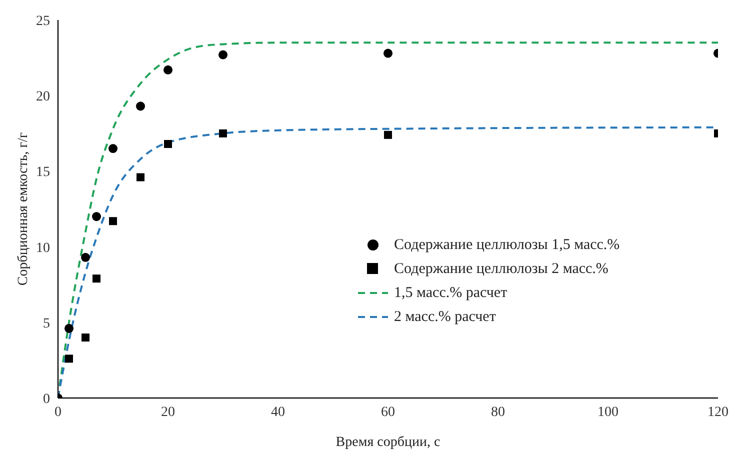 The width and height of the screenshot is (732, 466). I want to click on y-tick-label: 20, so click(43, 97).